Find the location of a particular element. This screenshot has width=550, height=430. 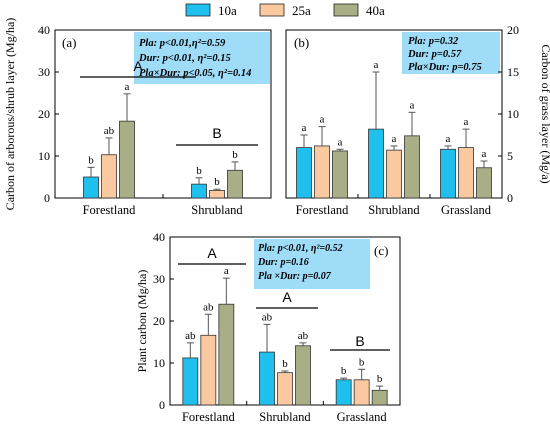

legend-label-25a: 25a is located at coordinates (301, 10).